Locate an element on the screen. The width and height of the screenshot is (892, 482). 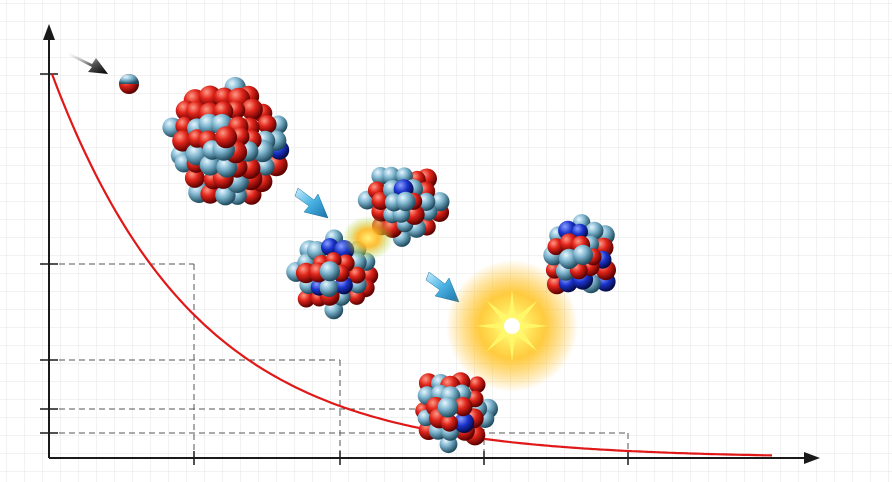
flash-burst-icon is located at coordinates (512, 326).